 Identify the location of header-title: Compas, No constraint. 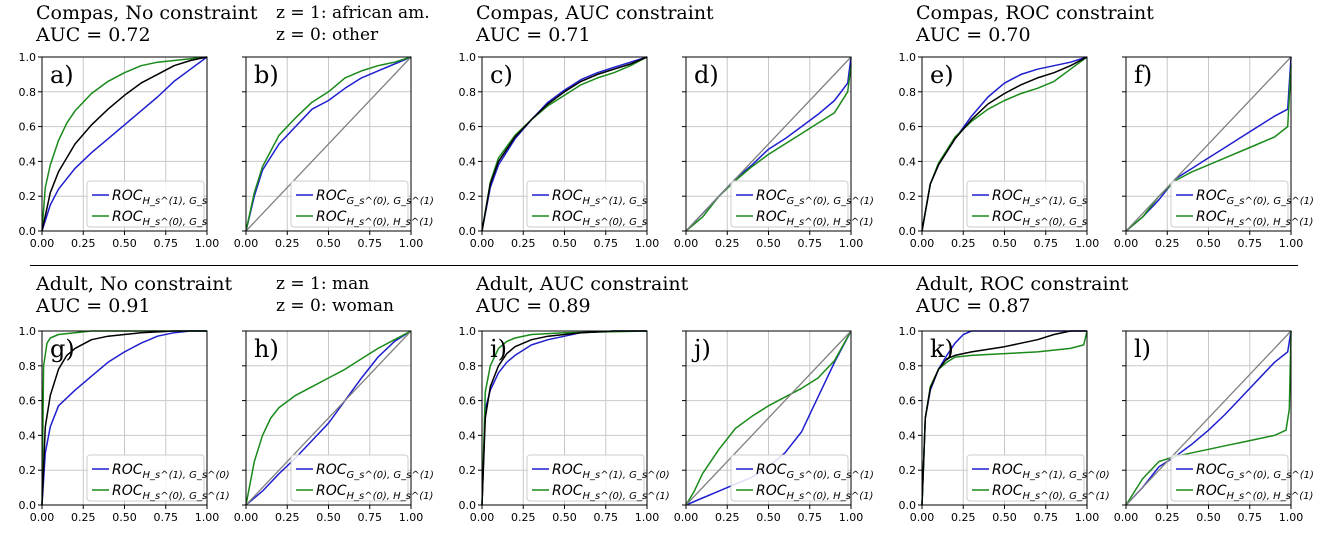
(147, 13).